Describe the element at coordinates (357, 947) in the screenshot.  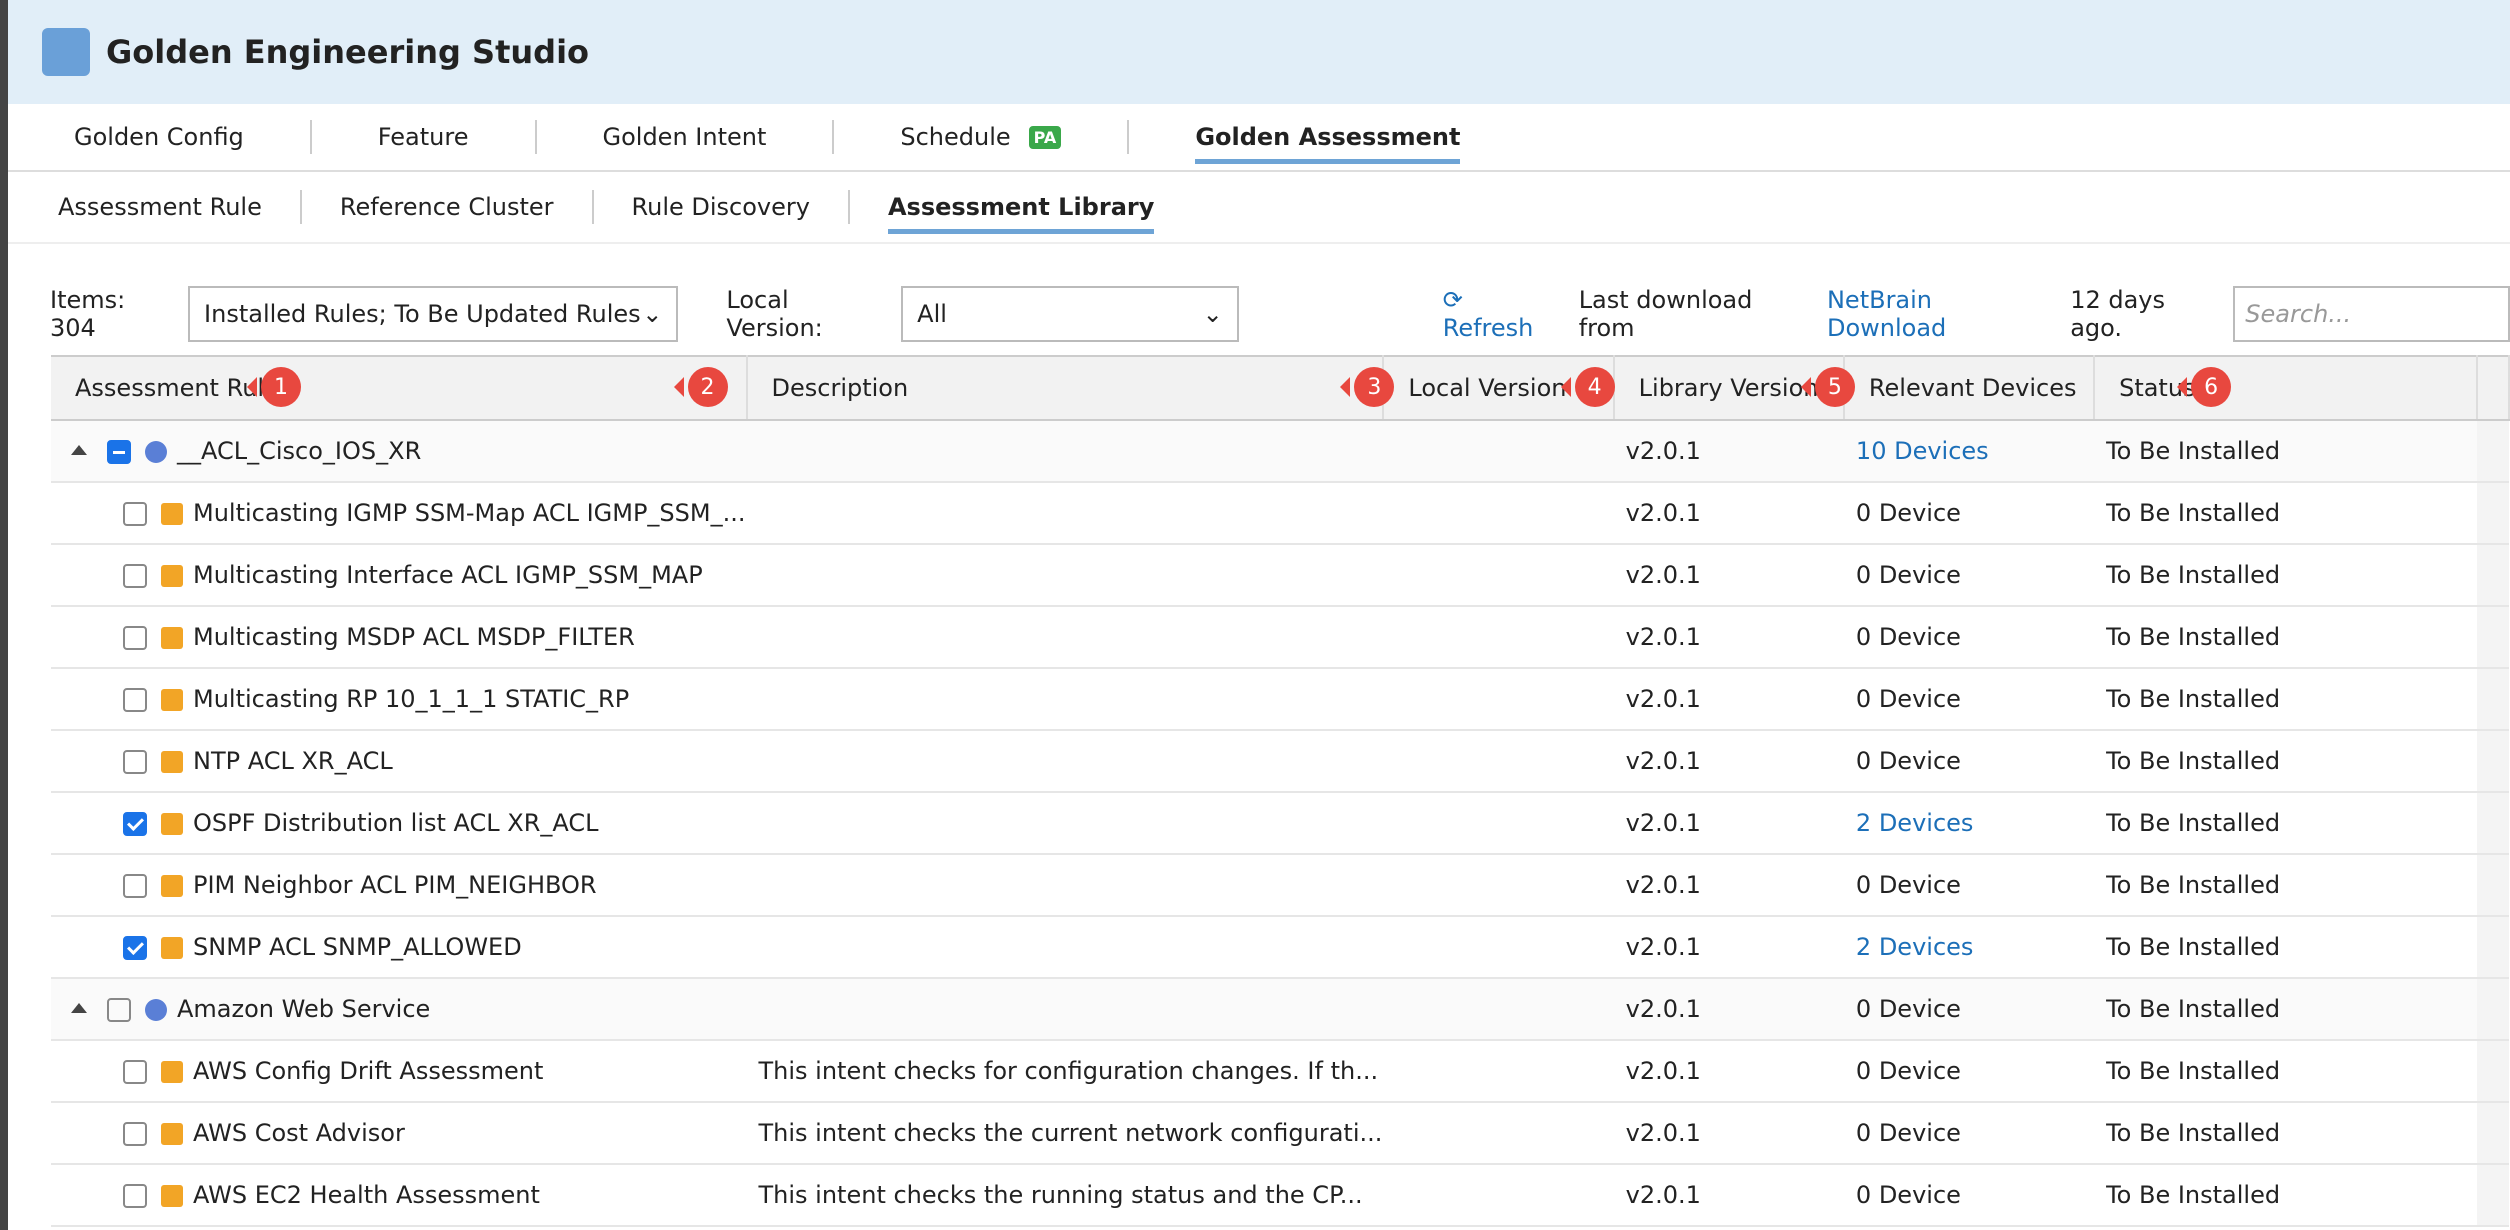
I see `rule-name: SNMP ACL SNMP_ALLOWED` at that location.